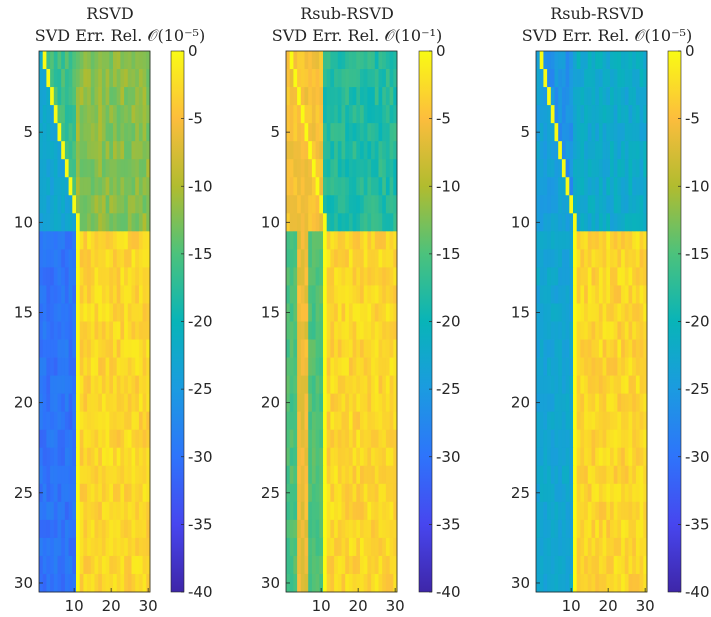 Image resolution: width=711 pixels, height=617 pixels. I want to click on heatmap-cells, so click(342, 322).